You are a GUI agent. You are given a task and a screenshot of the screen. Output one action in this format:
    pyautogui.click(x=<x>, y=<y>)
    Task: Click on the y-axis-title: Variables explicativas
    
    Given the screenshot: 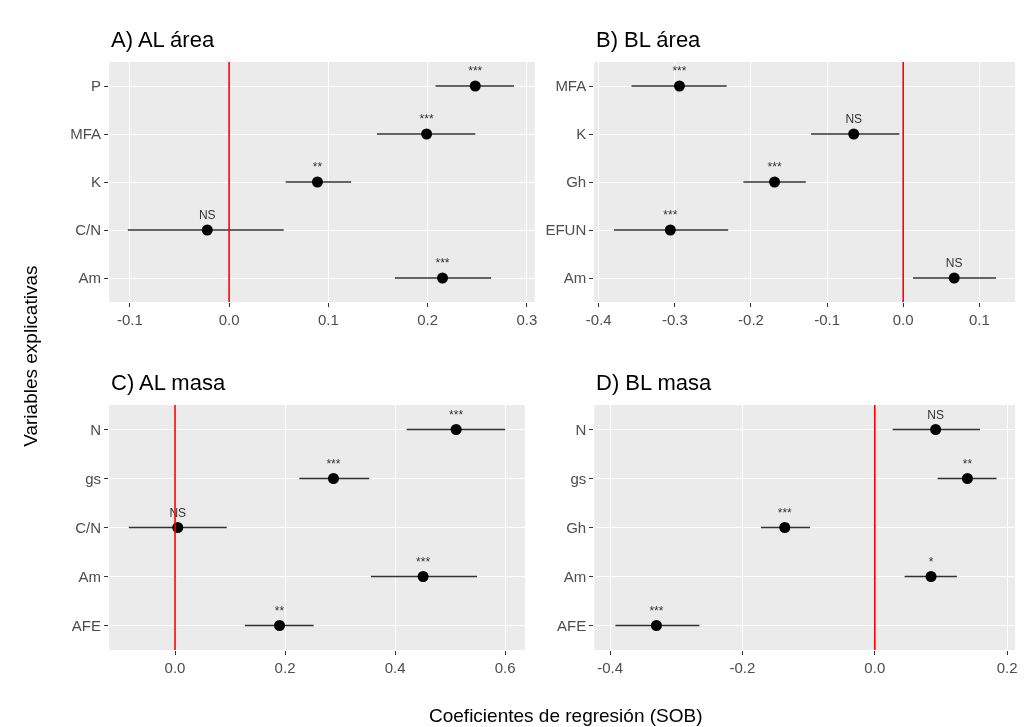 What is the action you would take?
    pyautogui.click(x=30, y=356)
    